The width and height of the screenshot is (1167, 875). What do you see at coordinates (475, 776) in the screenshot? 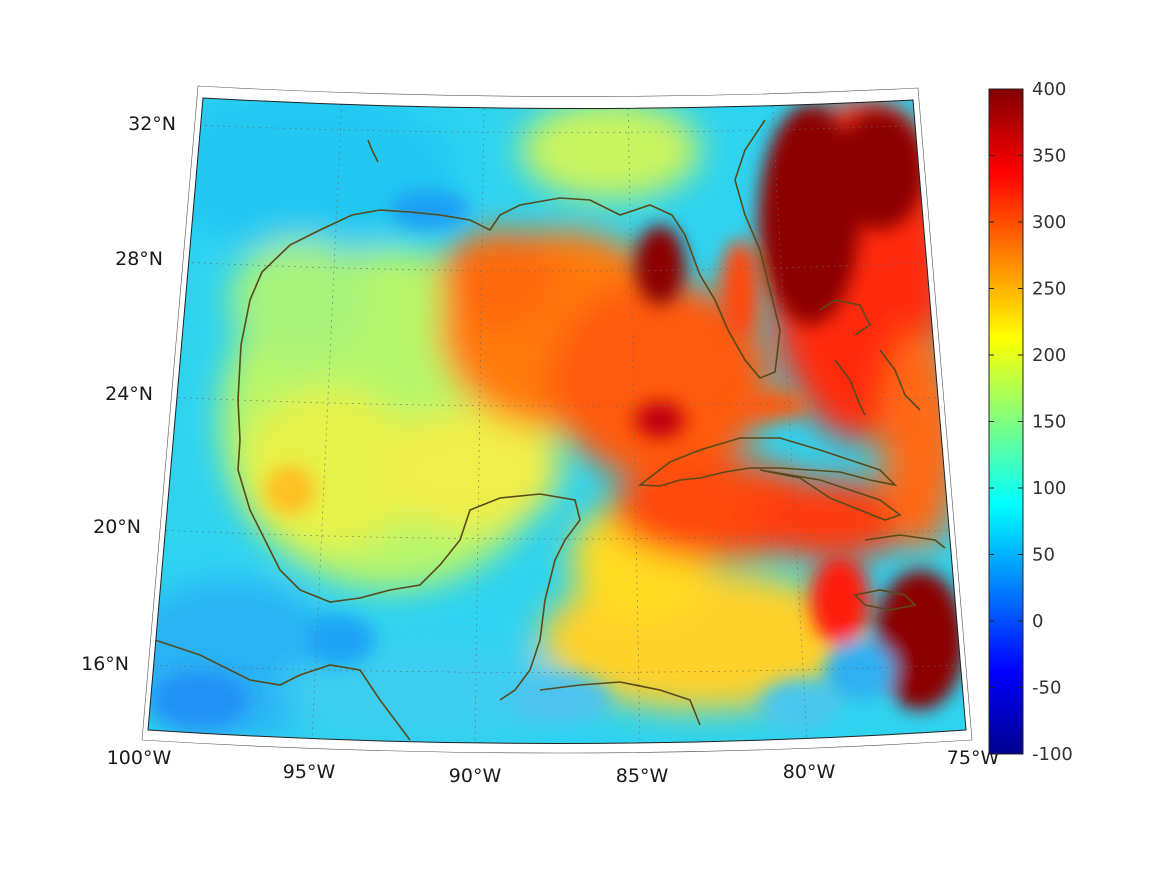
I see `lon-label-90: 90°W` at bounding box center [475, 776].